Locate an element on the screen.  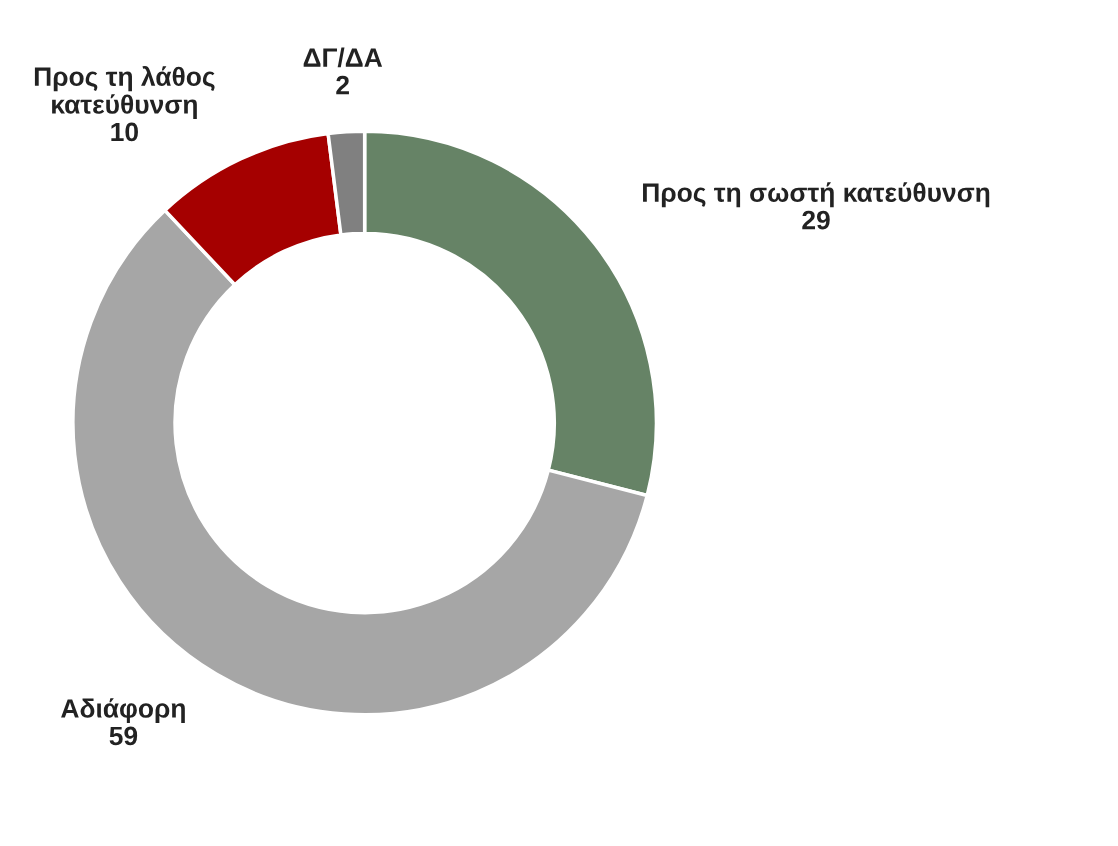
data-label: 10 is located at coordinates (124, 132).